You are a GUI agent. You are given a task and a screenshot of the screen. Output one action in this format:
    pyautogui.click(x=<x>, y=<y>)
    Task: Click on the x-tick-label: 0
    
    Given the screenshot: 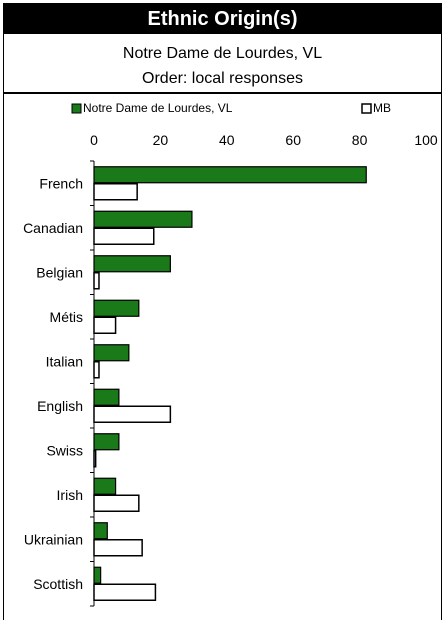 What is the action you would take?
    pyautogui.click(x=94, y=140)
    